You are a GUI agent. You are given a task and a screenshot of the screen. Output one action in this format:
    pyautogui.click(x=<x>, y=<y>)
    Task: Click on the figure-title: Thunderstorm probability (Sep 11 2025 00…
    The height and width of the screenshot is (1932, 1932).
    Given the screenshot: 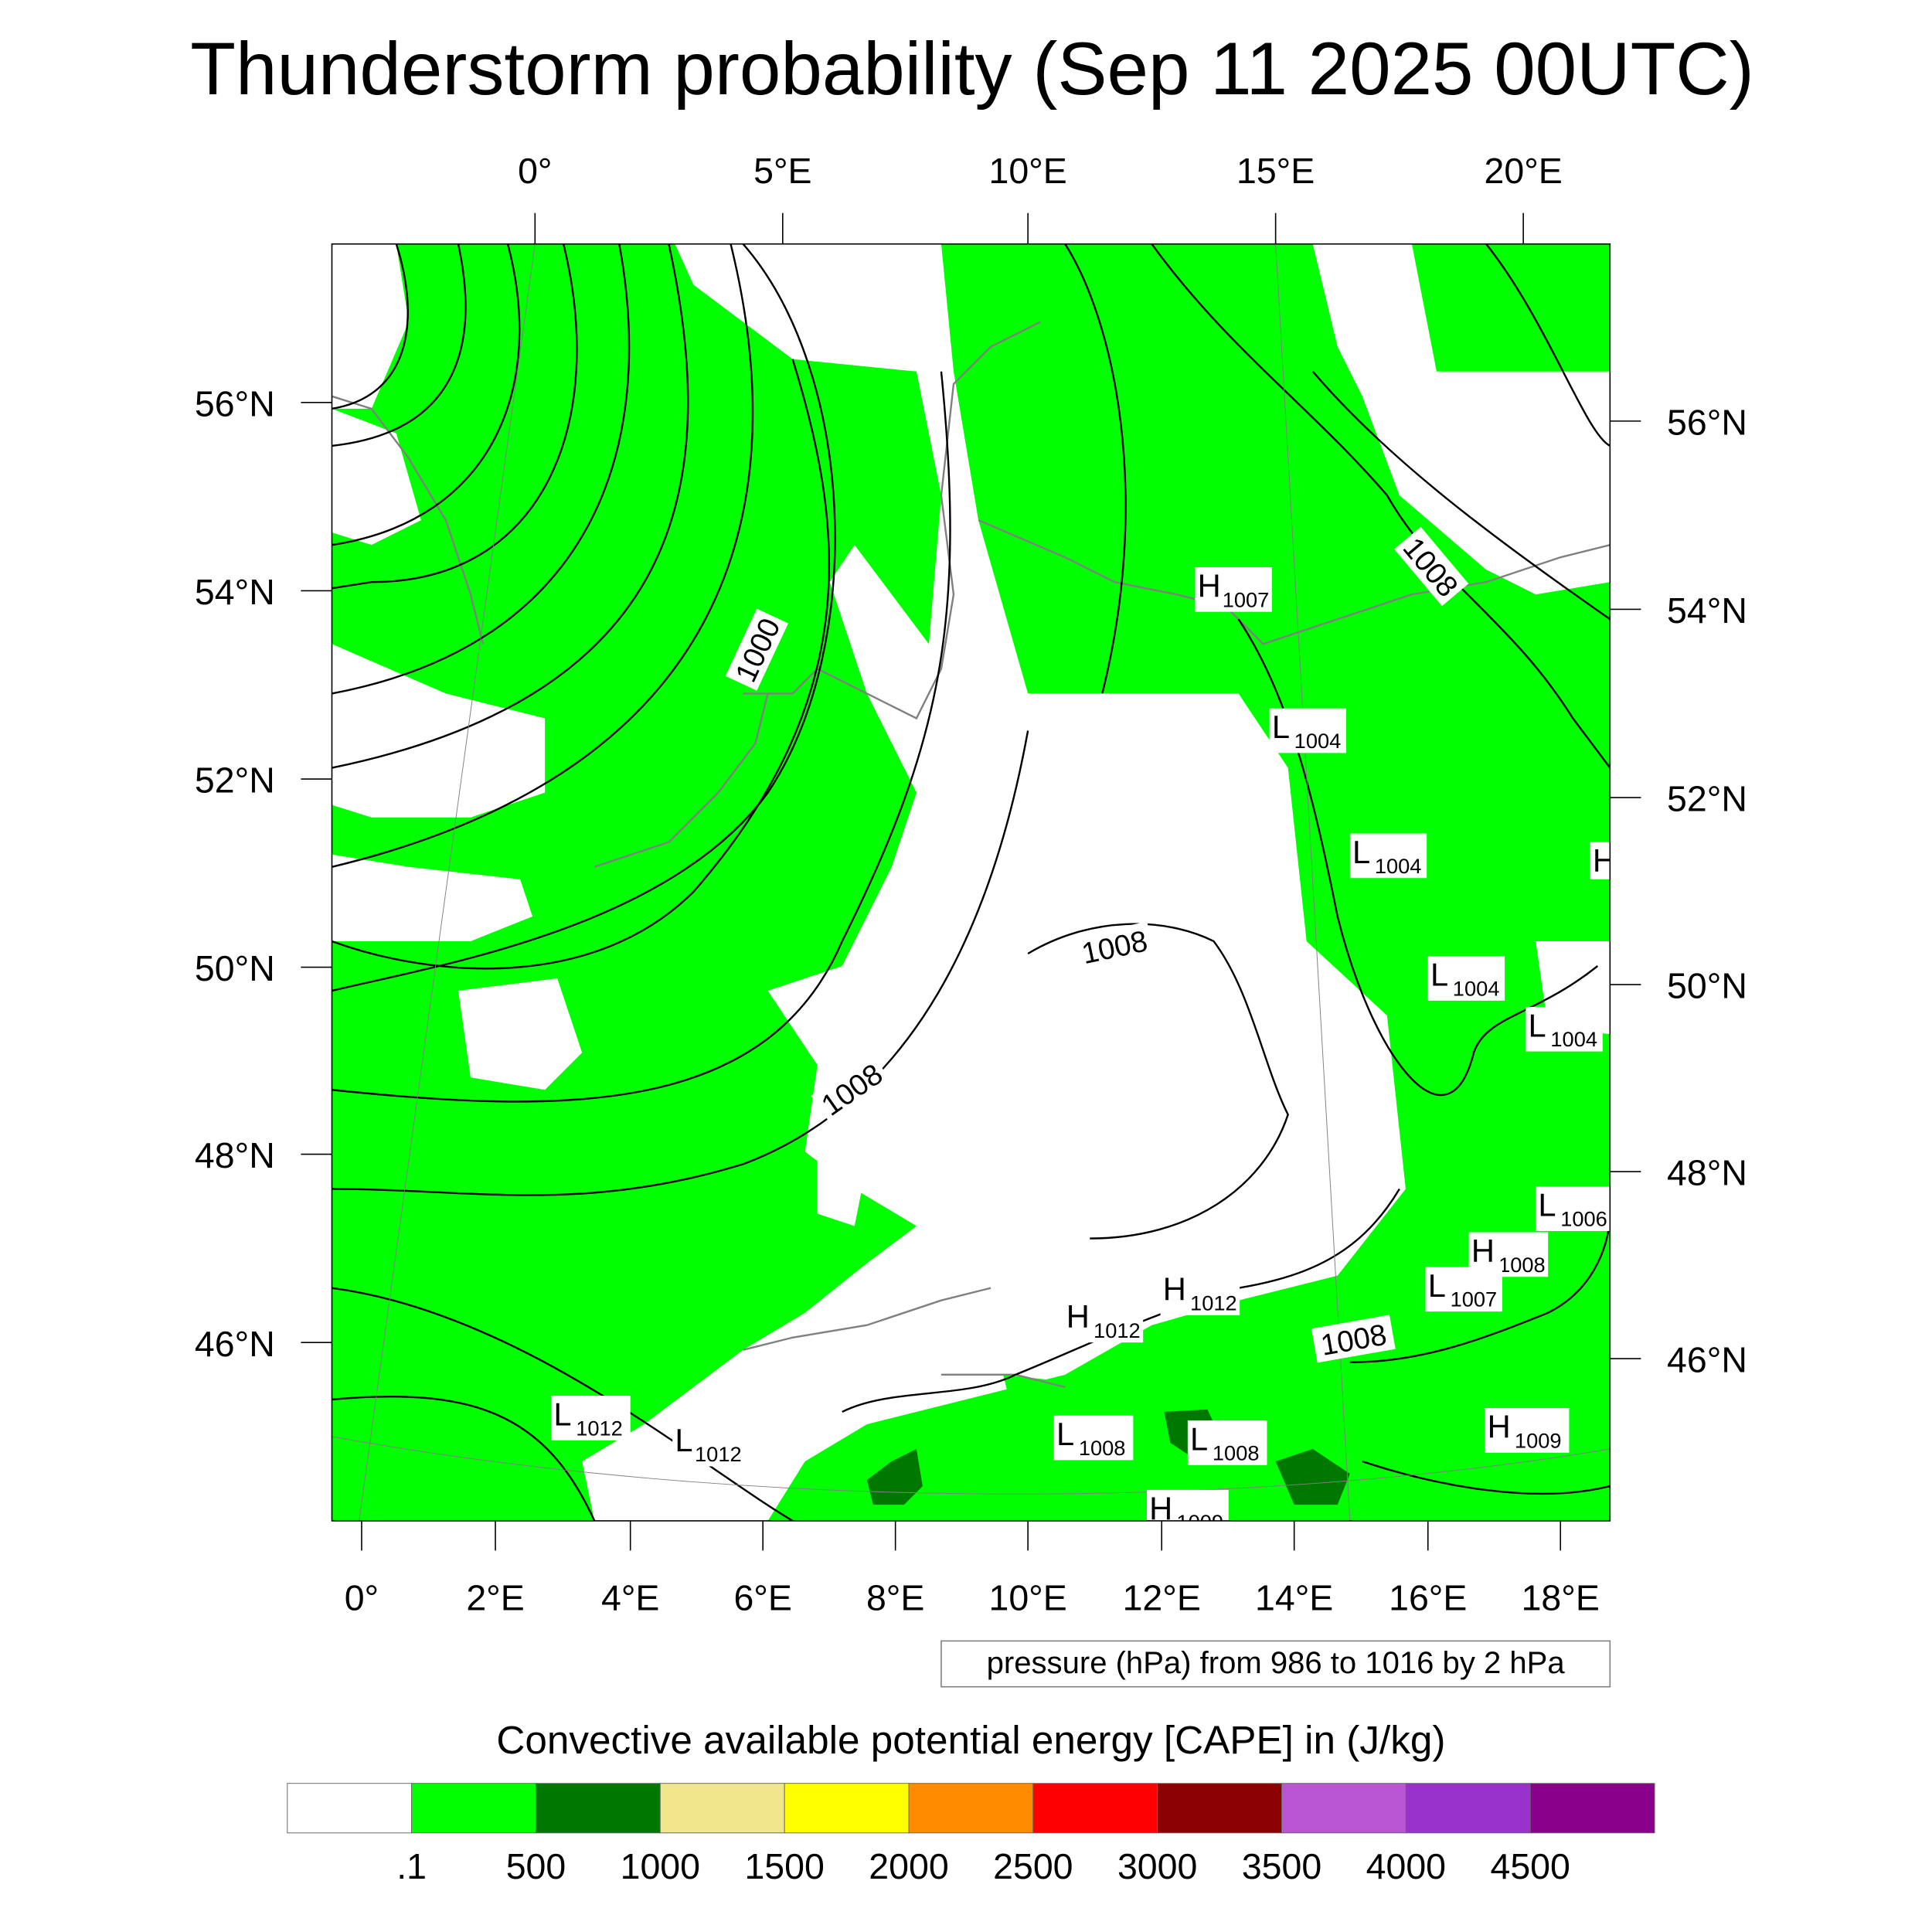 What is the action you would take?
    pyautogui.click(x=972, y=70)
    